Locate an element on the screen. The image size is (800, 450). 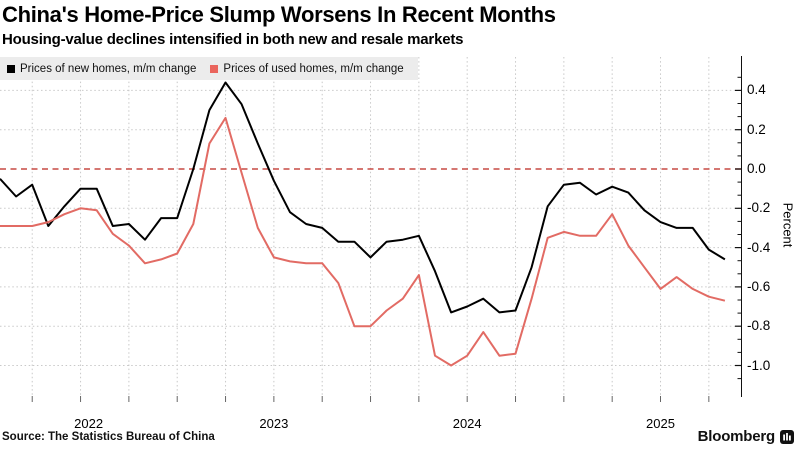
legend-item-used-homes: Prices of used homes, m/m change is located at coordinates (307, 68).